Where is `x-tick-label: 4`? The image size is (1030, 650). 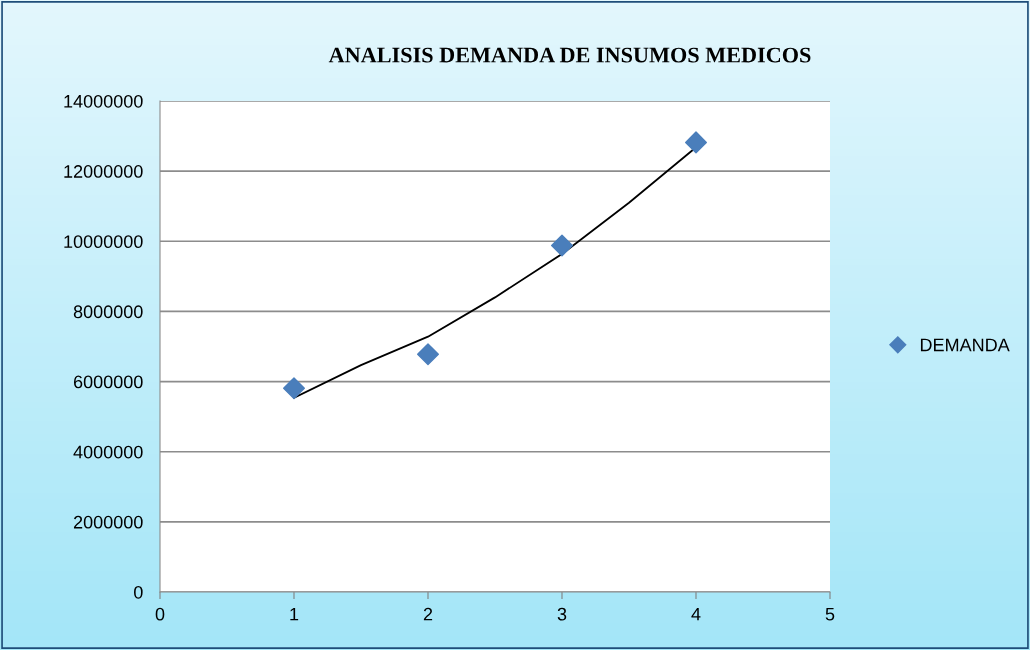 x-tick-label: 4 is located at coordinates (696, 614).